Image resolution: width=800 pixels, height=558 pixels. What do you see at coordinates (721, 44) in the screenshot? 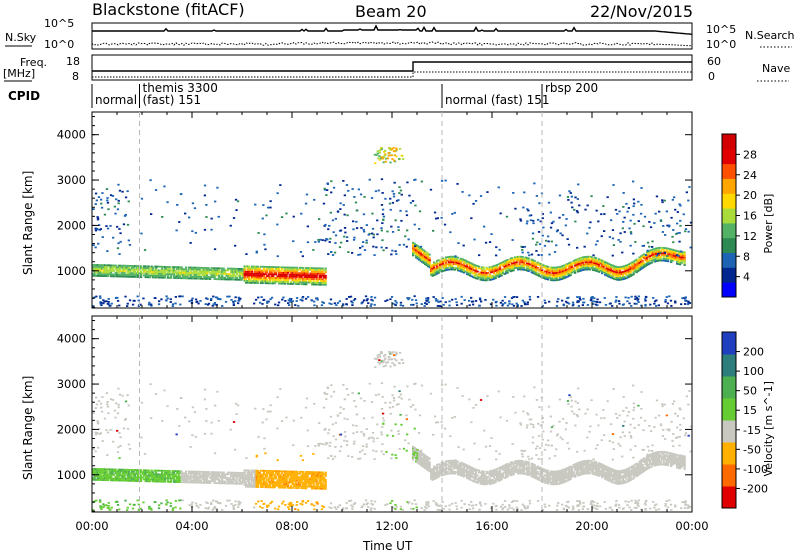
I see `noise-tick-right-low: 10^0` at bounding box center [721, 44].